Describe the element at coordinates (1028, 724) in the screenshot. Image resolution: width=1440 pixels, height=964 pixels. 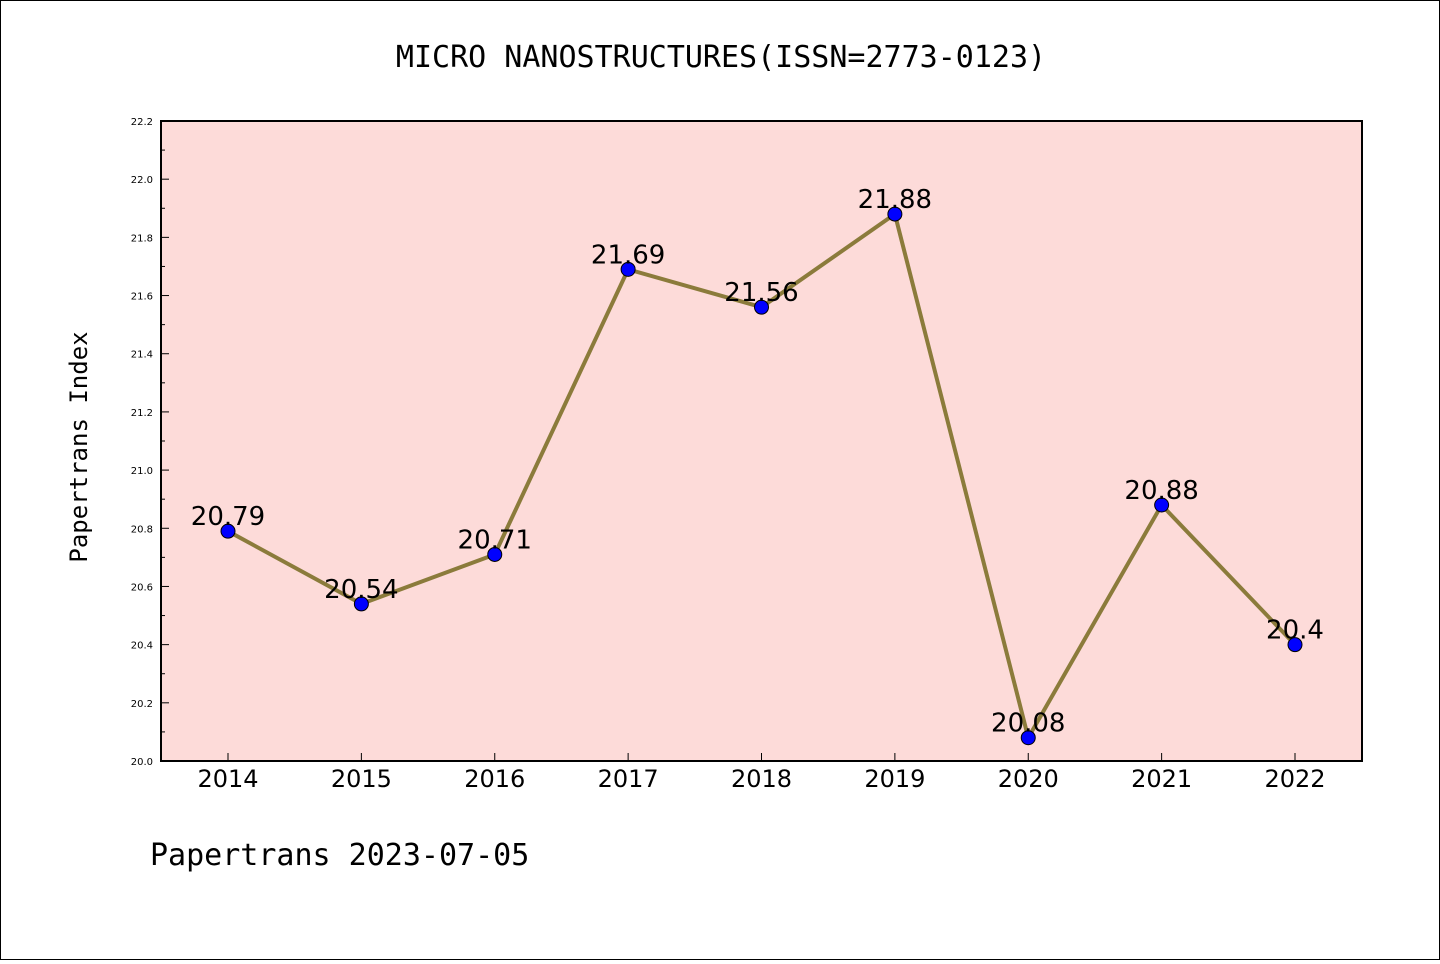
I see `data-label: 20.08` at that location.